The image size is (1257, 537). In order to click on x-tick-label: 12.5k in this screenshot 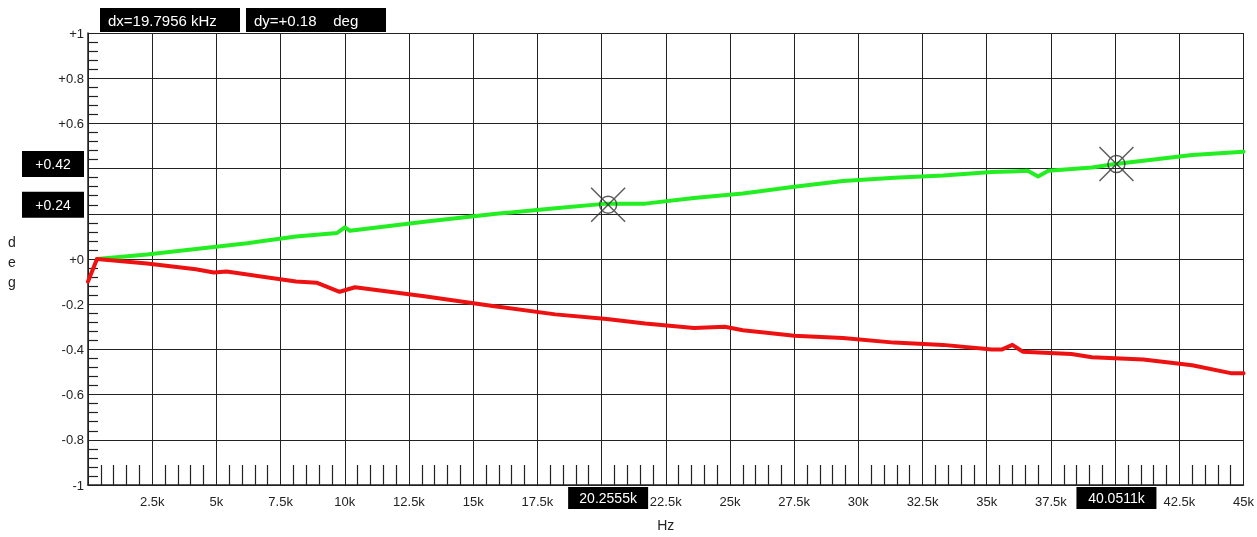, I will do `click(409, 501)`.